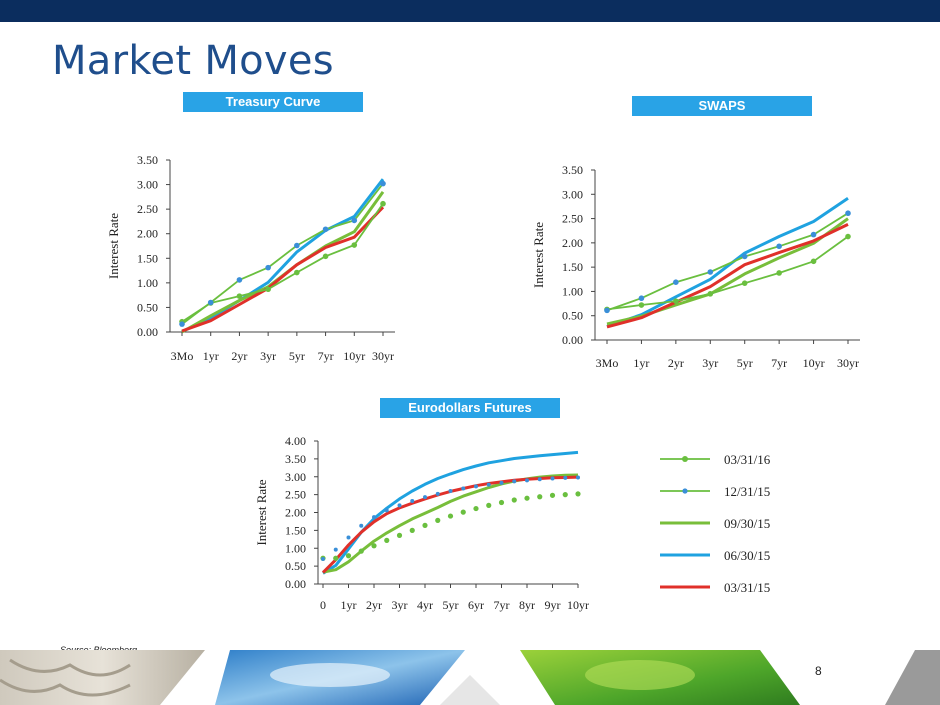  What do you see at coordinates (747, 523) in the screenshot?
I see `legend-label: 09/30/15` at bounding box center [747, 523].